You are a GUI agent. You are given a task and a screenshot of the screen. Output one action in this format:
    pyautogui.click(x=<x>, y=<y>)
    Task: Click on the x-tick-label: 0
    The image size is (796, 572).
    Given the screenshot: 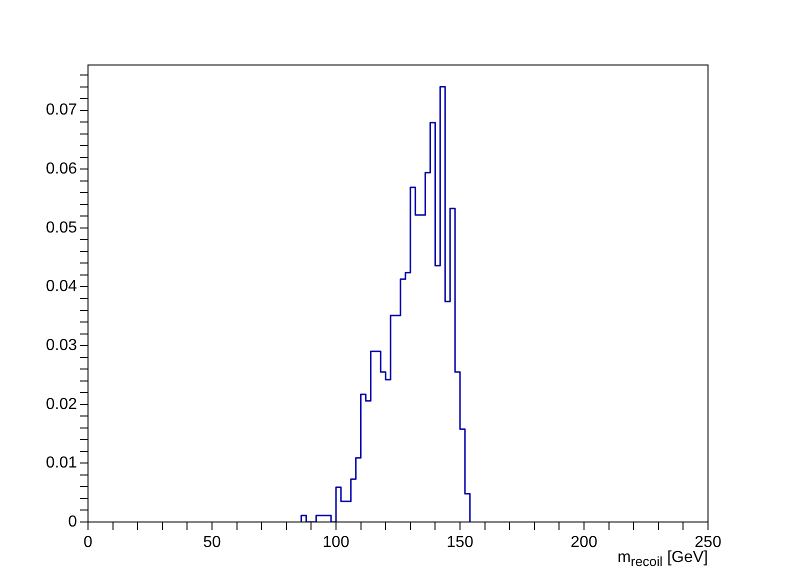 What is the action you would take?
    pyautogui.click(x=88, y=543)
    